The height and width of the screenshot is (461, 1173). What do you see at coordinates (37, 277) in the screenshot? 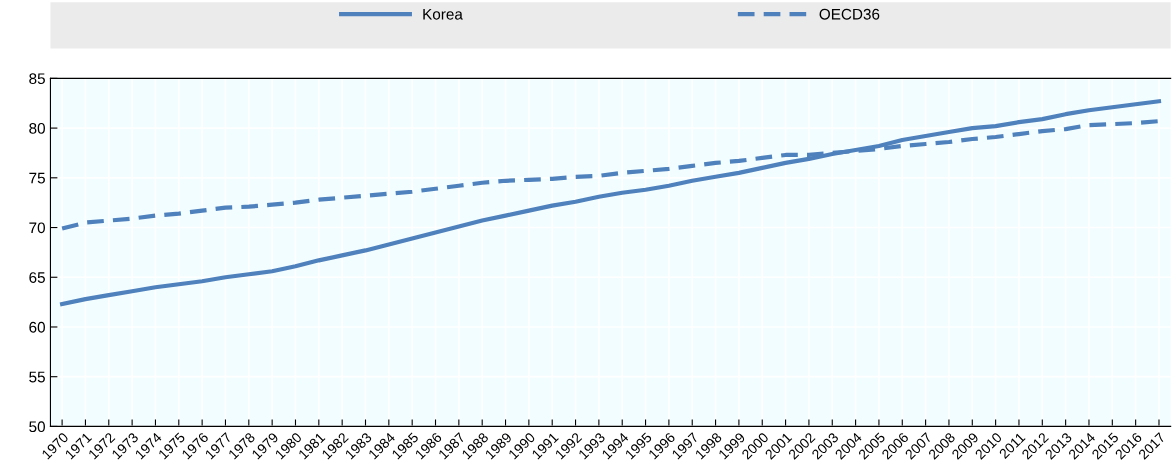
I see `y-tick-label: 65` at bounding box center [37, 277].